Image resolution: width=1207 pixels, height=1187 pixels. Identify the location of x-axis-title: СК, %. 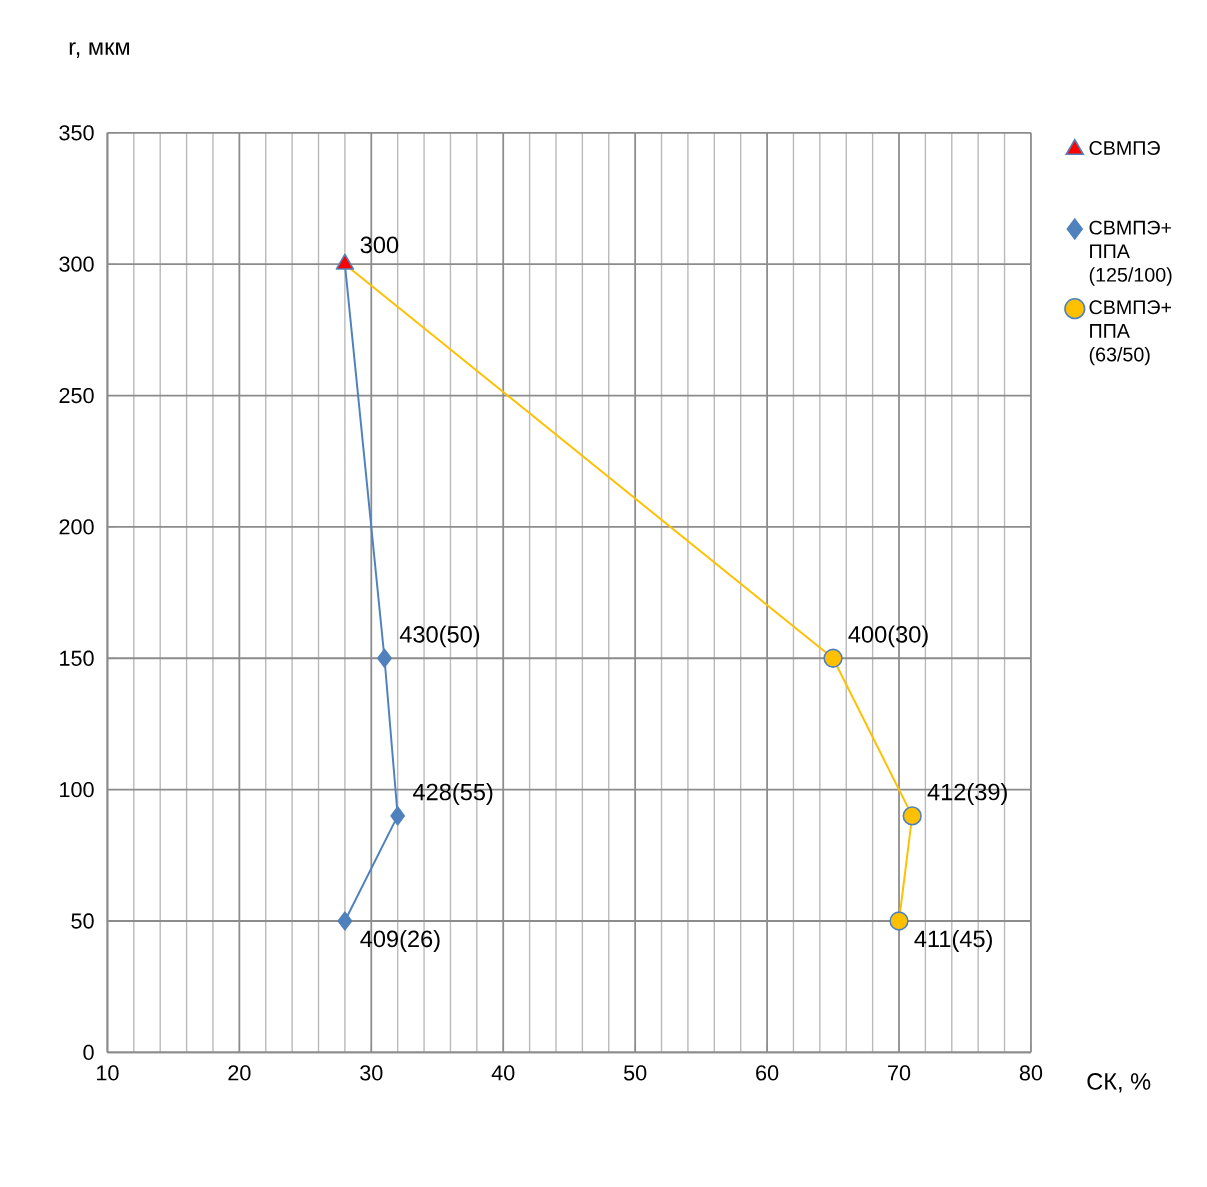
(1119, 1083).